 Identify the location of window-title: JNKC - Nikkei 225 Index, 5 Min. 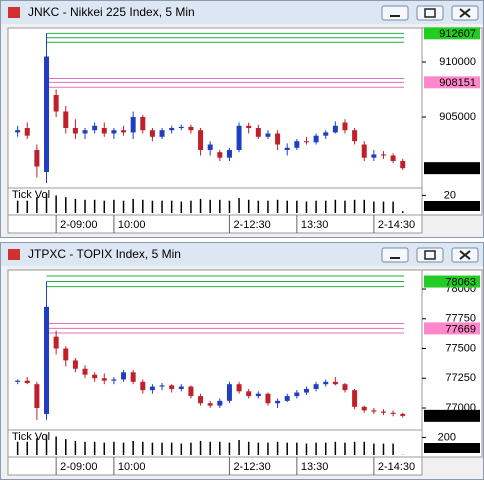
(111, 12).